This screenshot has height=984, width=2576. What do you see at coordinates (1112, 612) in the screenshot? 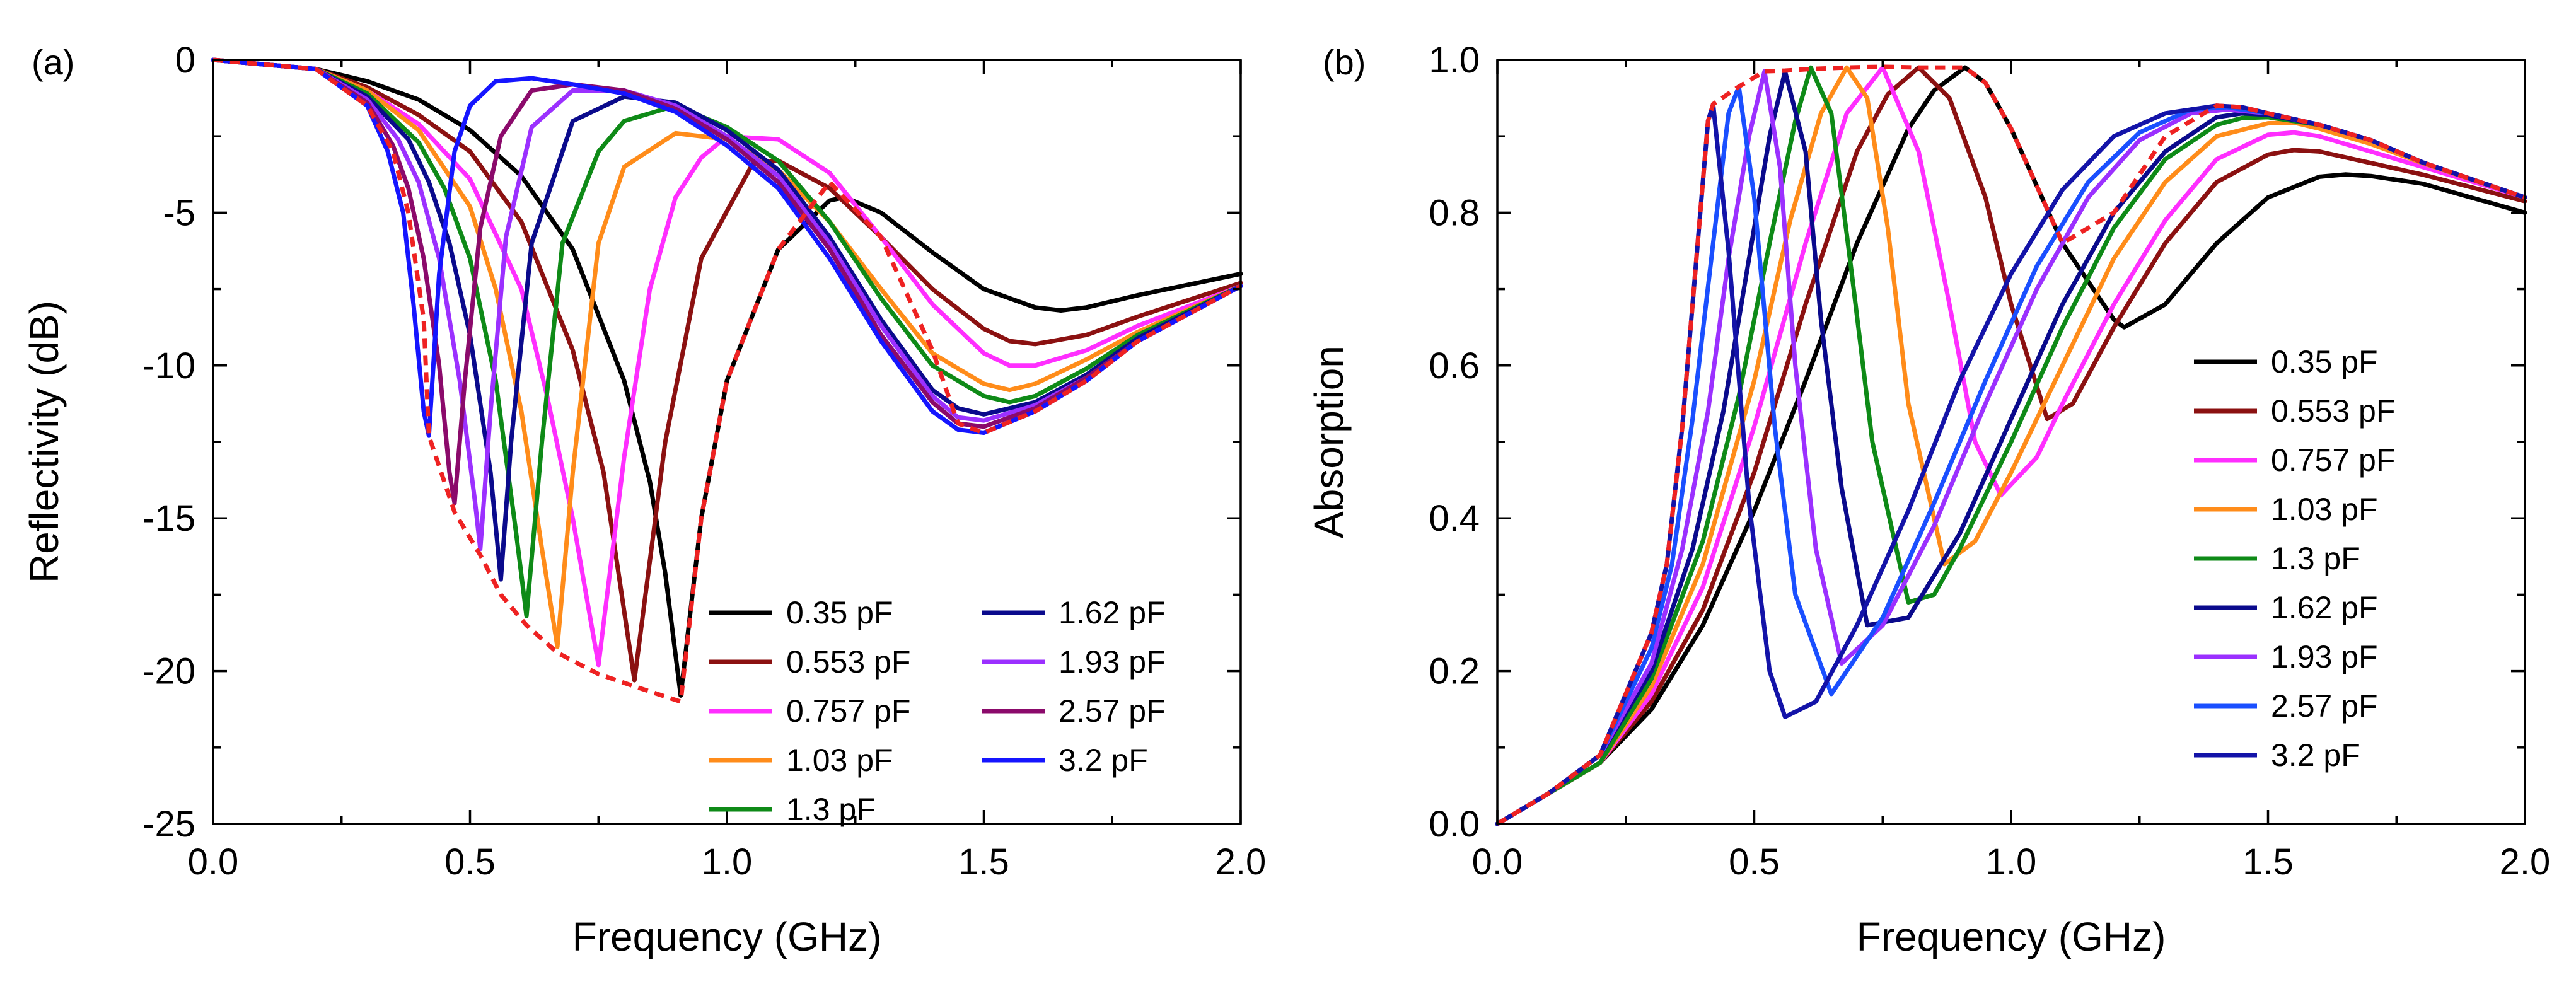
I see `panel0-legend-label: 1.62 pF` at bounding box center [1112, 612].